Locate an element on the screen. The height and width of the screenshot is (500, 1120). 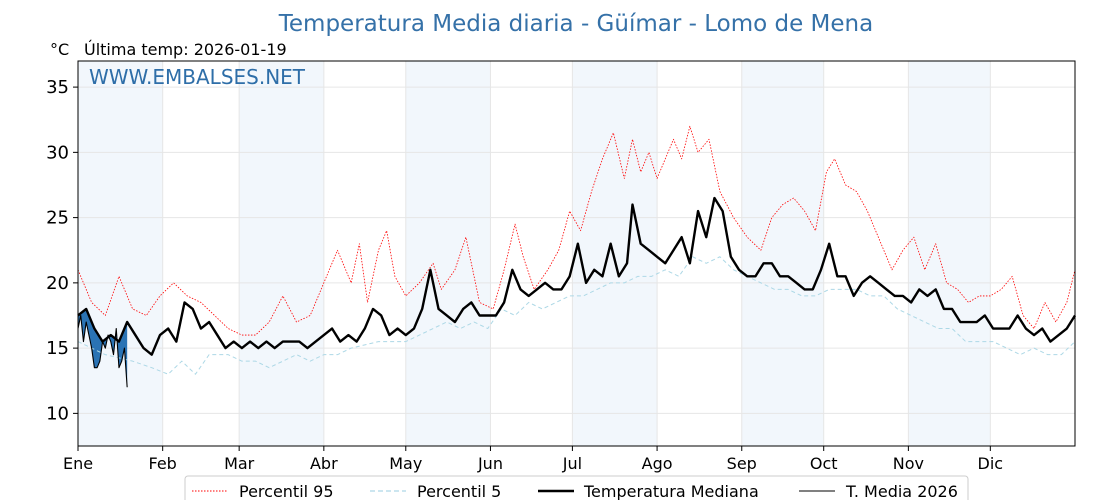
y-tick-label: 20 is located at coordinates (57, 283).